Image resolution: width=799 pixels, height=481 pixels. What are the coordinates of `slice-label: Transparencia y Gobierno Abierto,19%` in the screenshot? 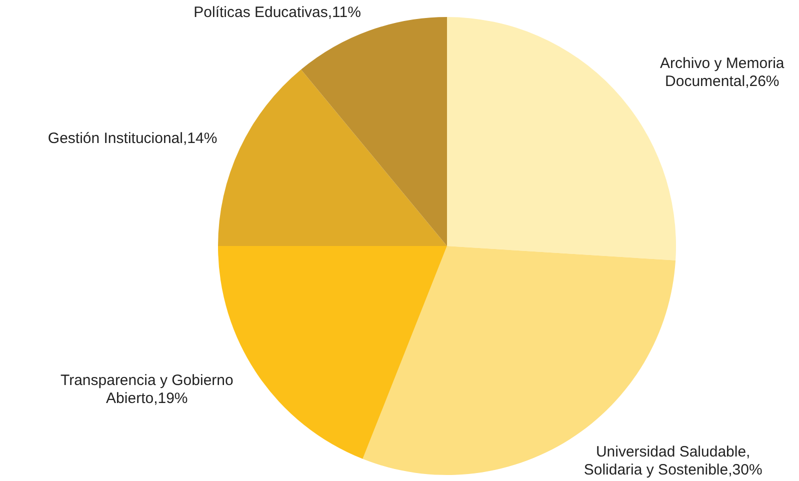 It's located at (147, 388).